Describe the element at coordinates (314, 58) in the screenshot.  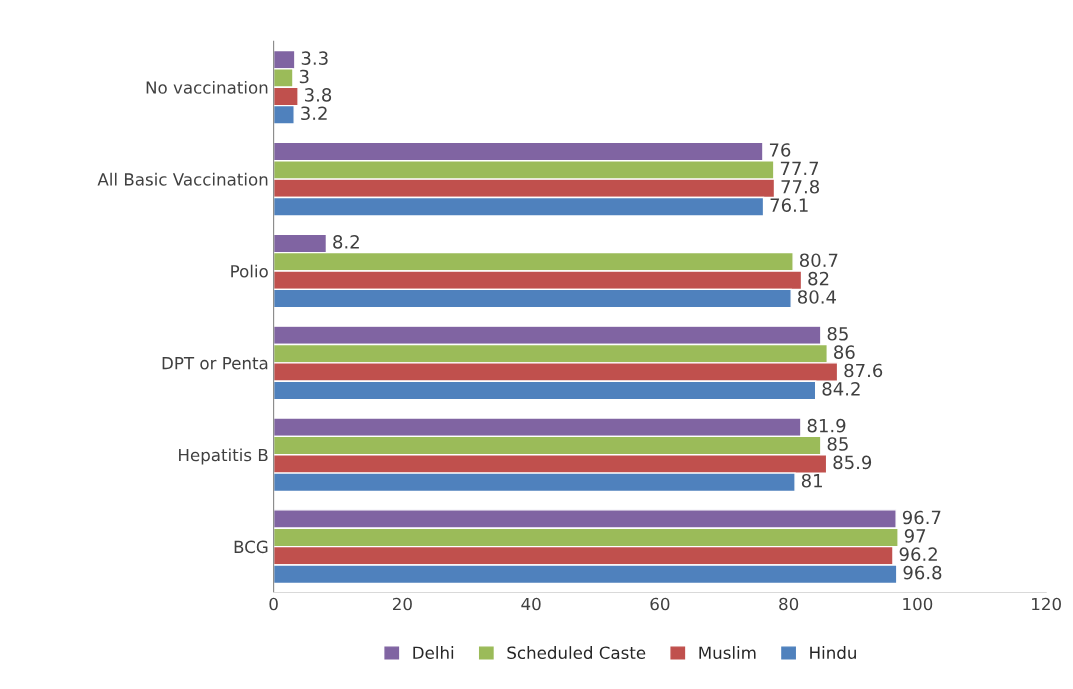
I see `data-label: 3.3` at that location.